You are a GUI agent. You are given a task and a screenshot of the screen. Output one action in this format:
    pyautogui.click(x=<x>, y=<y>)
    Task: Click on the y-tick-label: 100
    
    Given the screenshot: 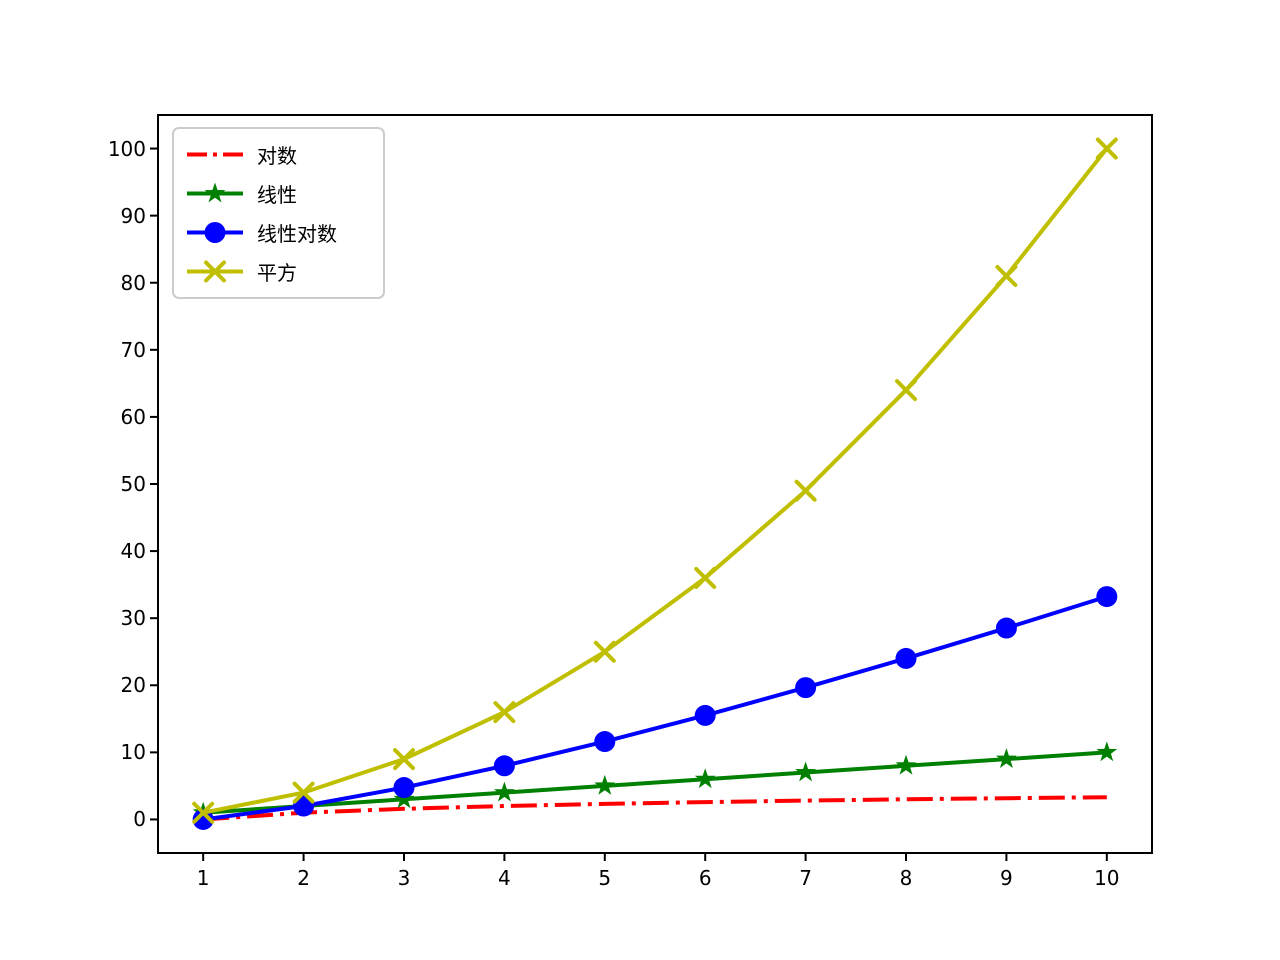 What is the action you would take?
    pyautogui.click(x=126, y=148)
    